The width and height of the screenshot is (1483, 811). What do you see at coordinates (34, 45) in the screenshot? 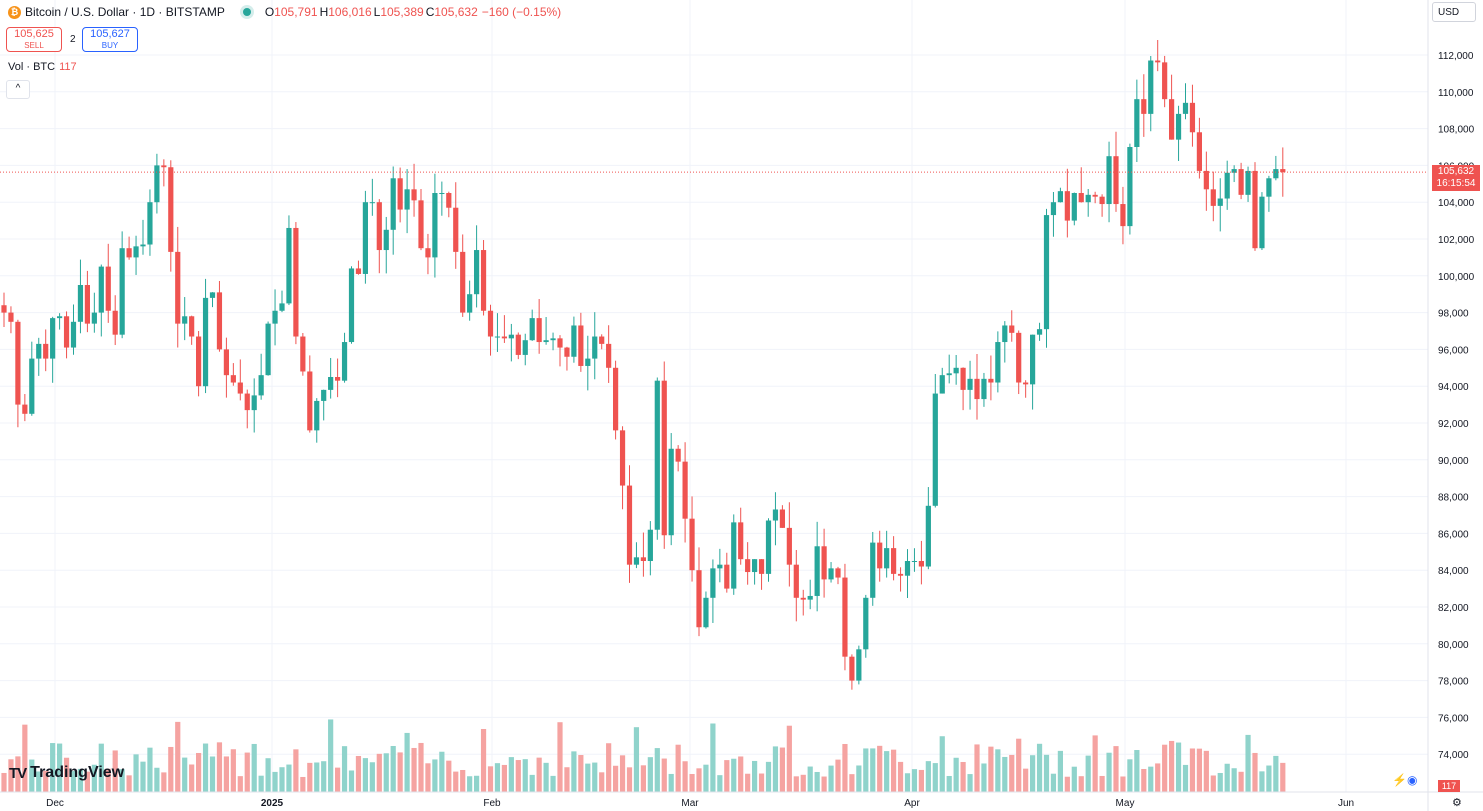
I see `sell-label: SELL` at bounding box center [34, 45].